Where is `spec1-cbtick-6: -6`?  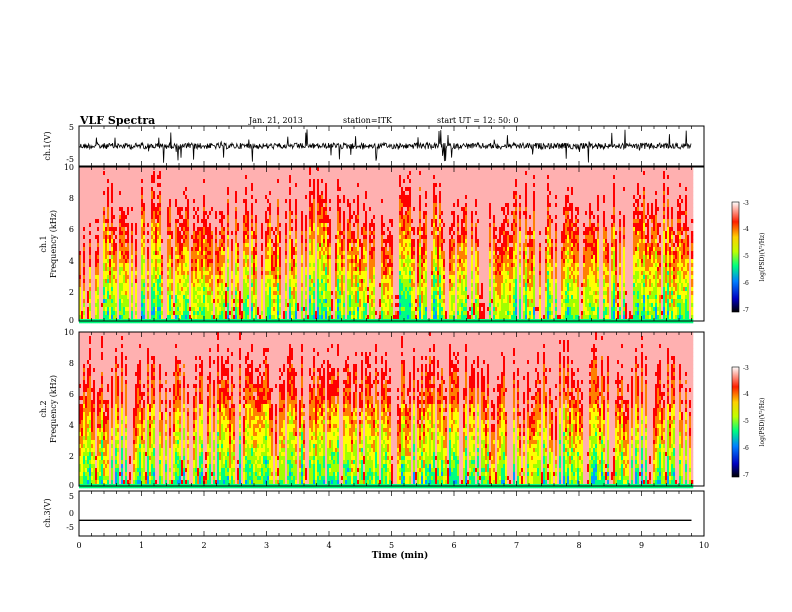 spec1-cbtick-6: -6 is located at coordinates (746, 283).